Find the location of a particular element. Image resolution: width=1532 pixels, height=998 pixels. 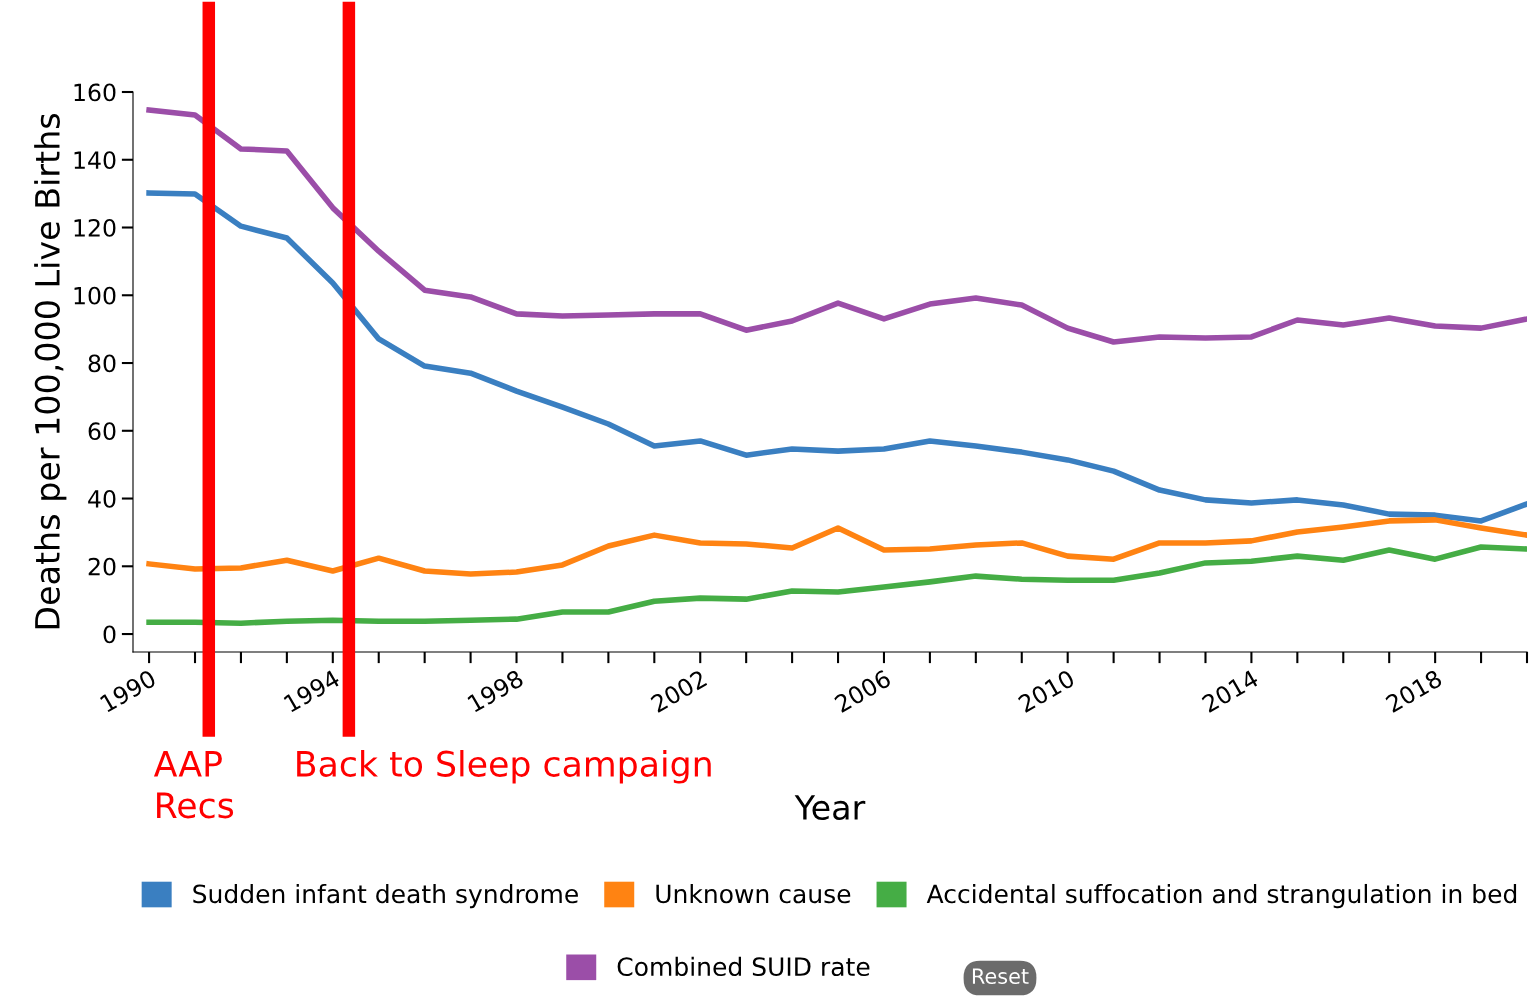

ref-line-label: AAP Recs is located at coordinates (193, 785).